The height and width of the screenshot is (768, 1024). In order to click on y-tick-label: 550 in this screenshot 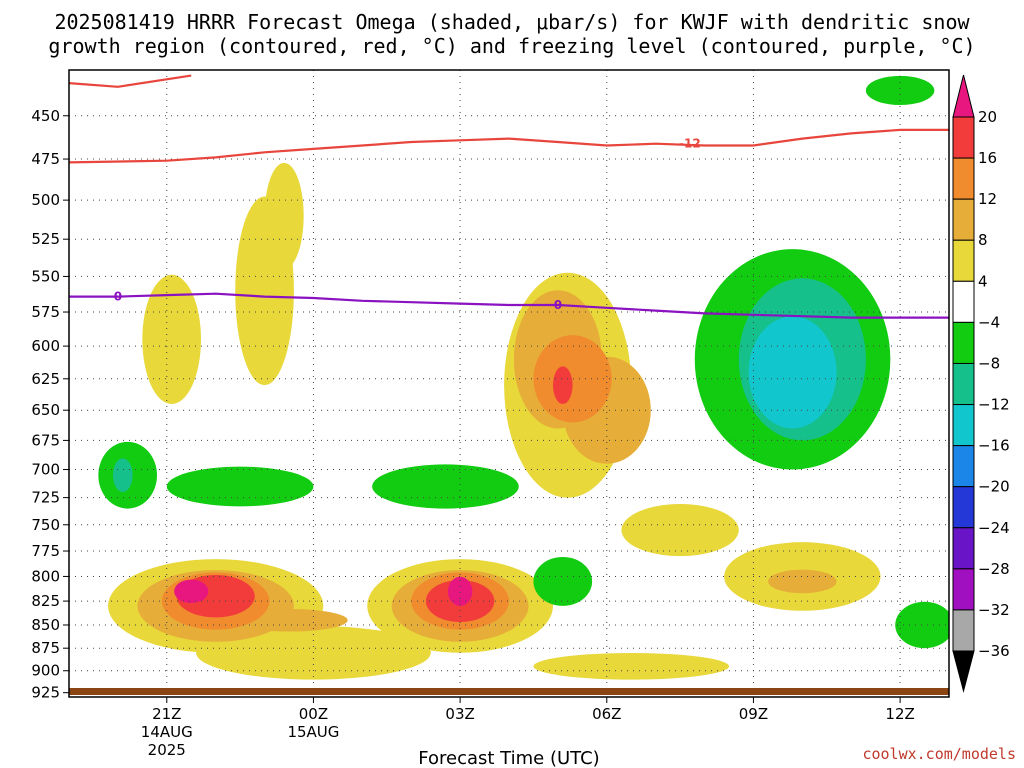, I will do `click(45, 276)`.